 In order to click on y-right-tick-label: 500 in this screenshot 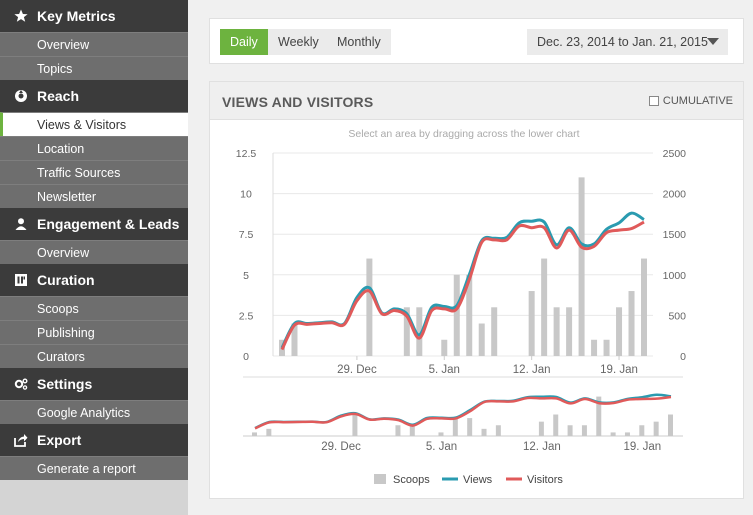, I will do `click(677, 316)`.